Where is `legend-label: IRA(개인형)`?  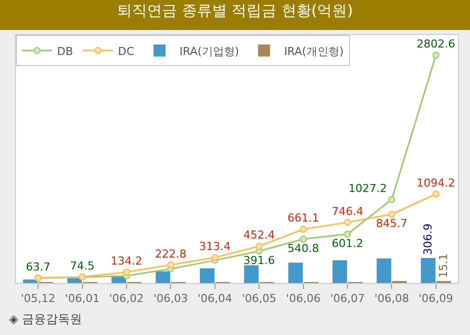 legend-label: IRA(개인형) is located at coordinates (314, 51).